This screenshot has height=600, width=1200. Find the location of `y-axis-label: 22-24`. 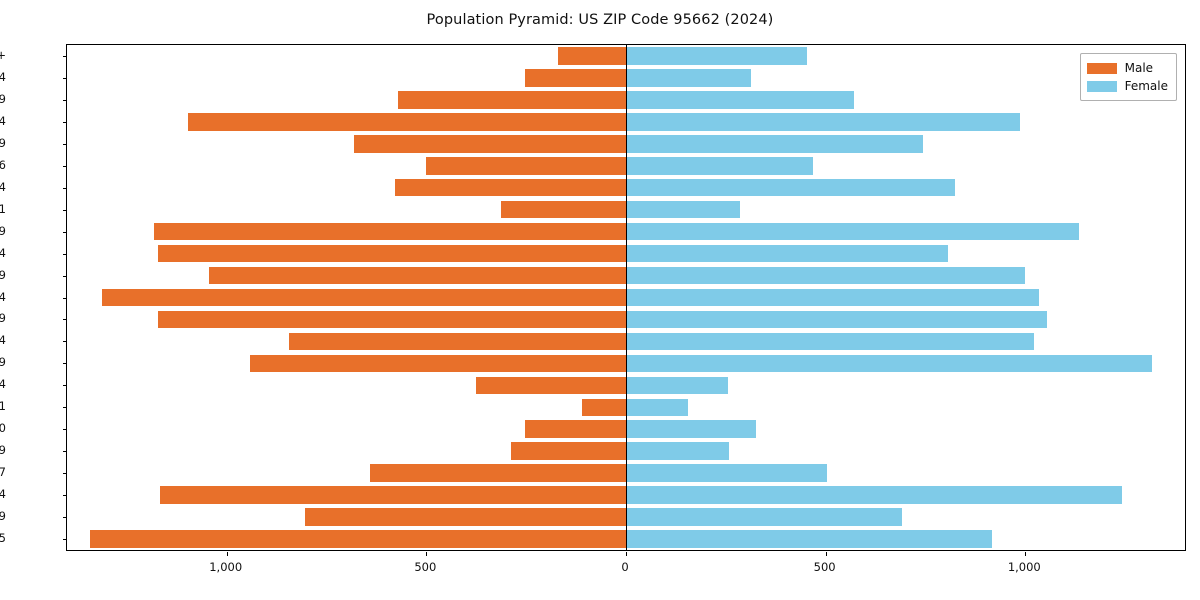

y-axis-label: 22-24 is located at coordinates (3, 384).